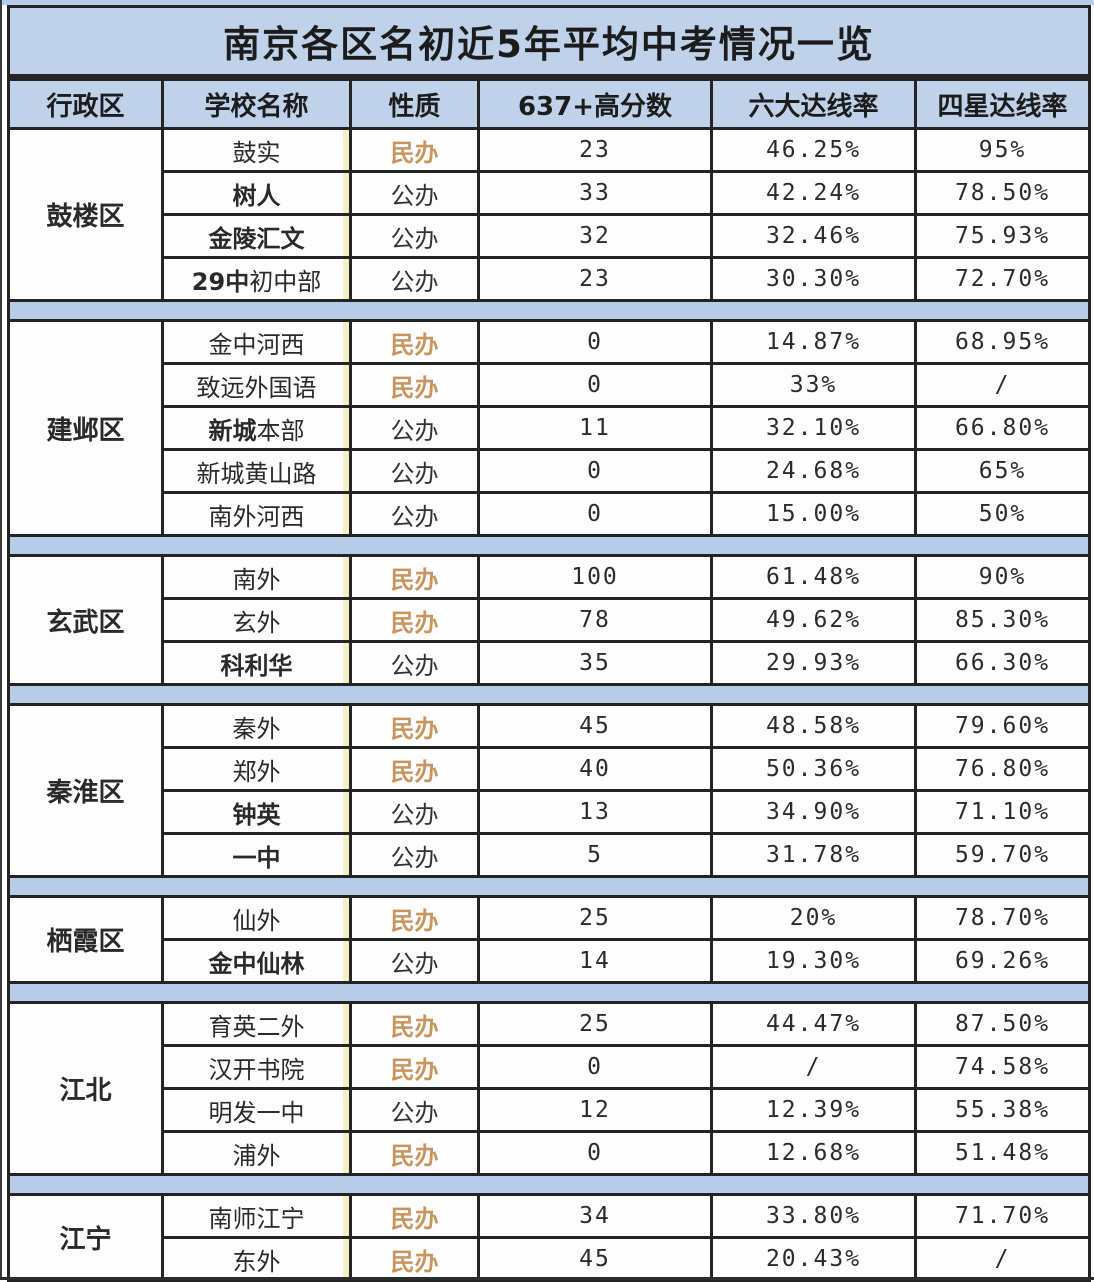  What do you see at coordinates (256, 1155) in the screenshot?
I see `school-name-regular-part: 浦外` at bounding box center [256, 1155].